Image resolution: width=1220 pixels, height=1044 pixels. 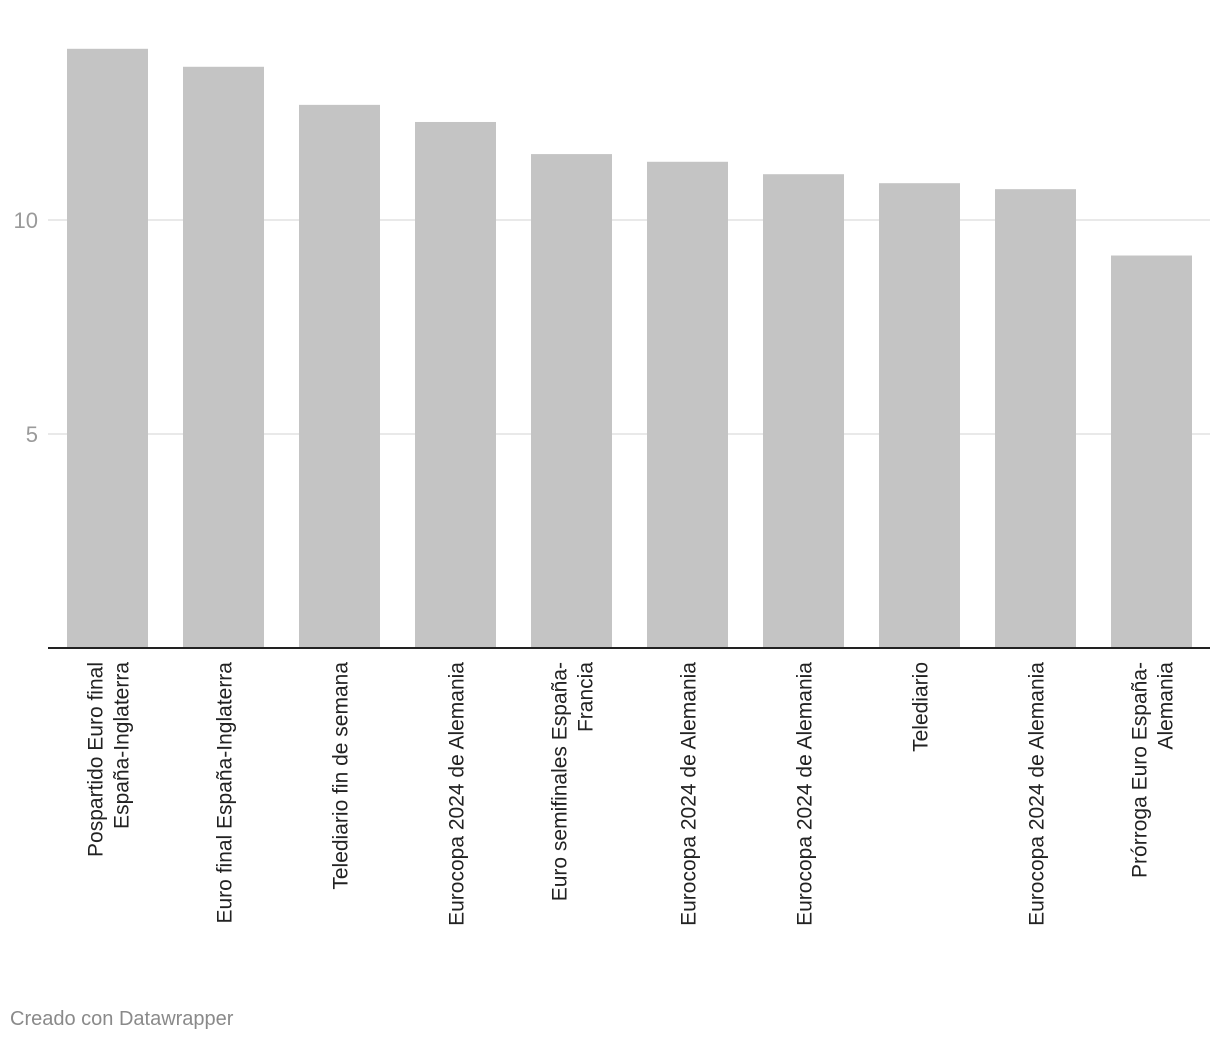 I want to click on x-category-label: Telediario fin de semana, so click(x=341, y=776).